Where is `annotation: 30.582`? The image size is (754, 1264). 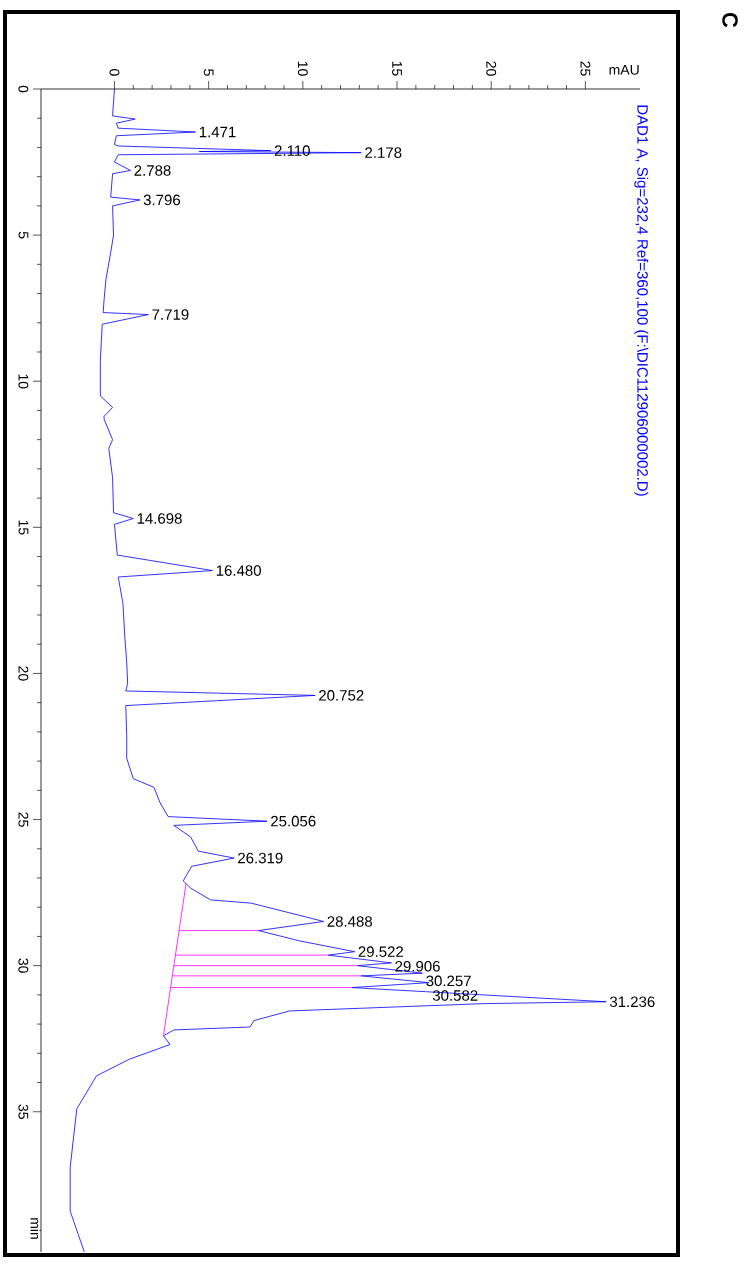 annotation: 30.582 is located at coordinates (455, 995).